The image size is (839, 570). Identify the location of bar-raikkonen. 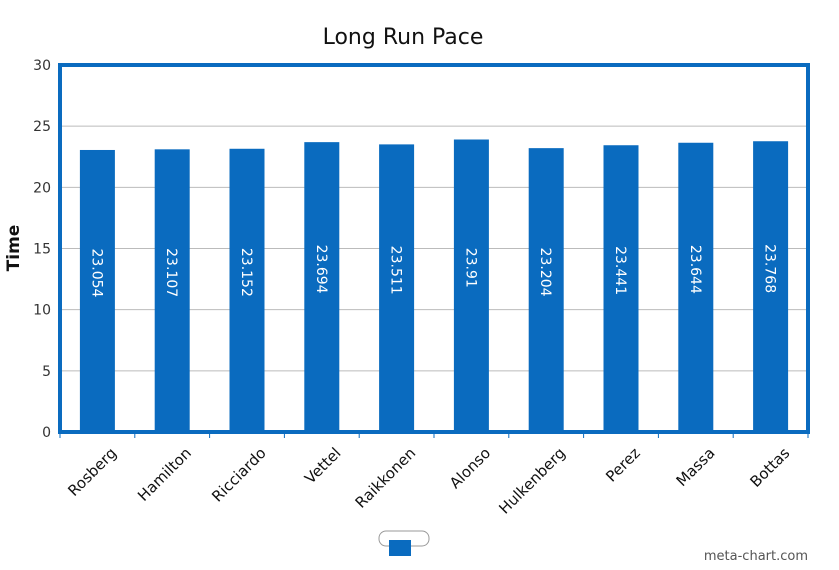
(397, 288).